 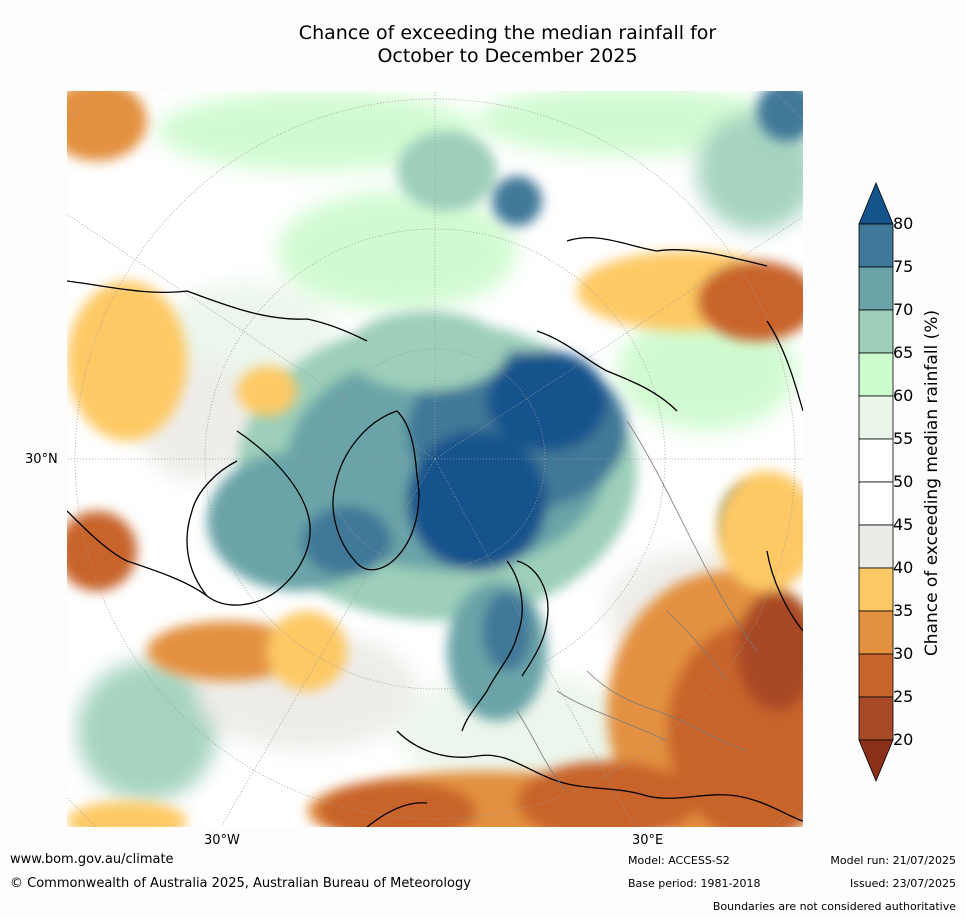 What do you see at coordinates (903, 653) in the screenshot?
I see `colorbar-tick-30: 30` at bounding box center [903, 653].